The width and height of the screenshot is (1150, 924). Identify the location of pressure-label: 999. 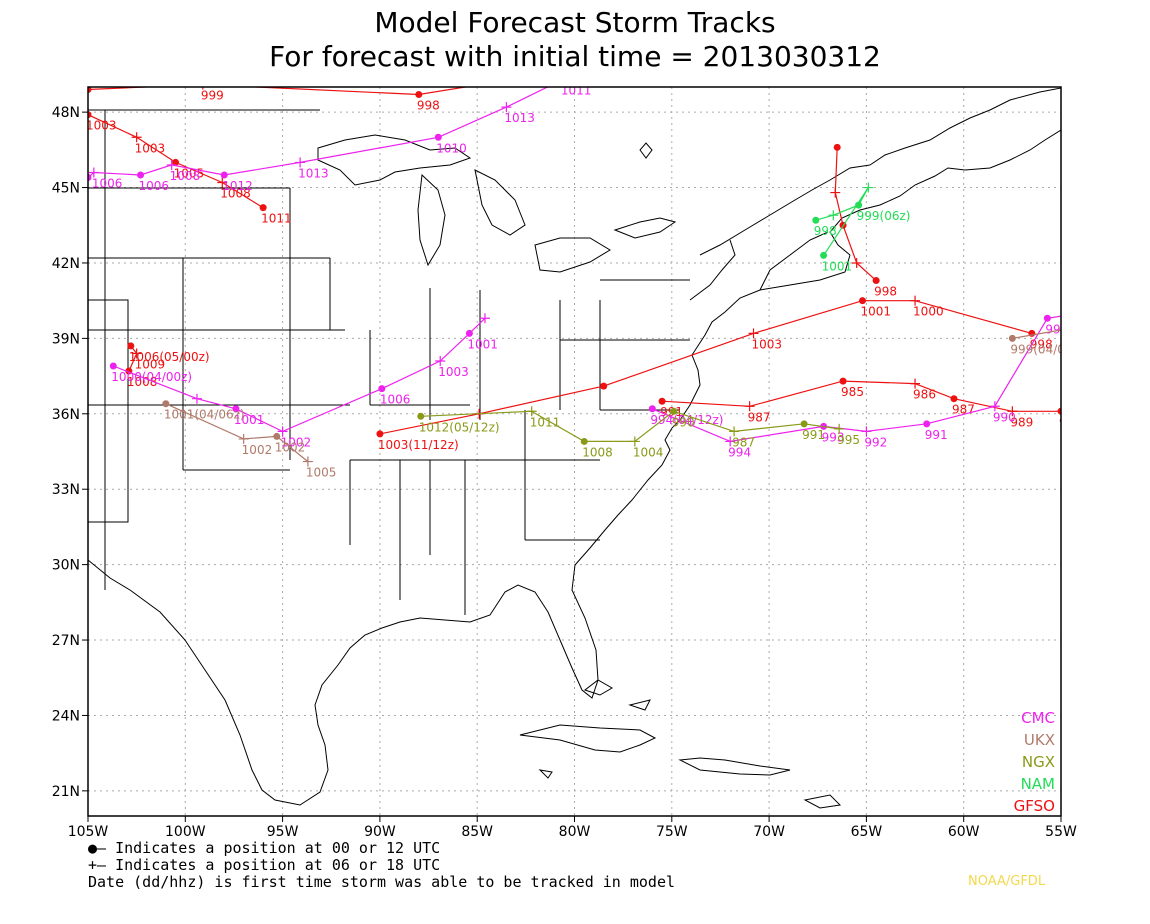
(212, 95).